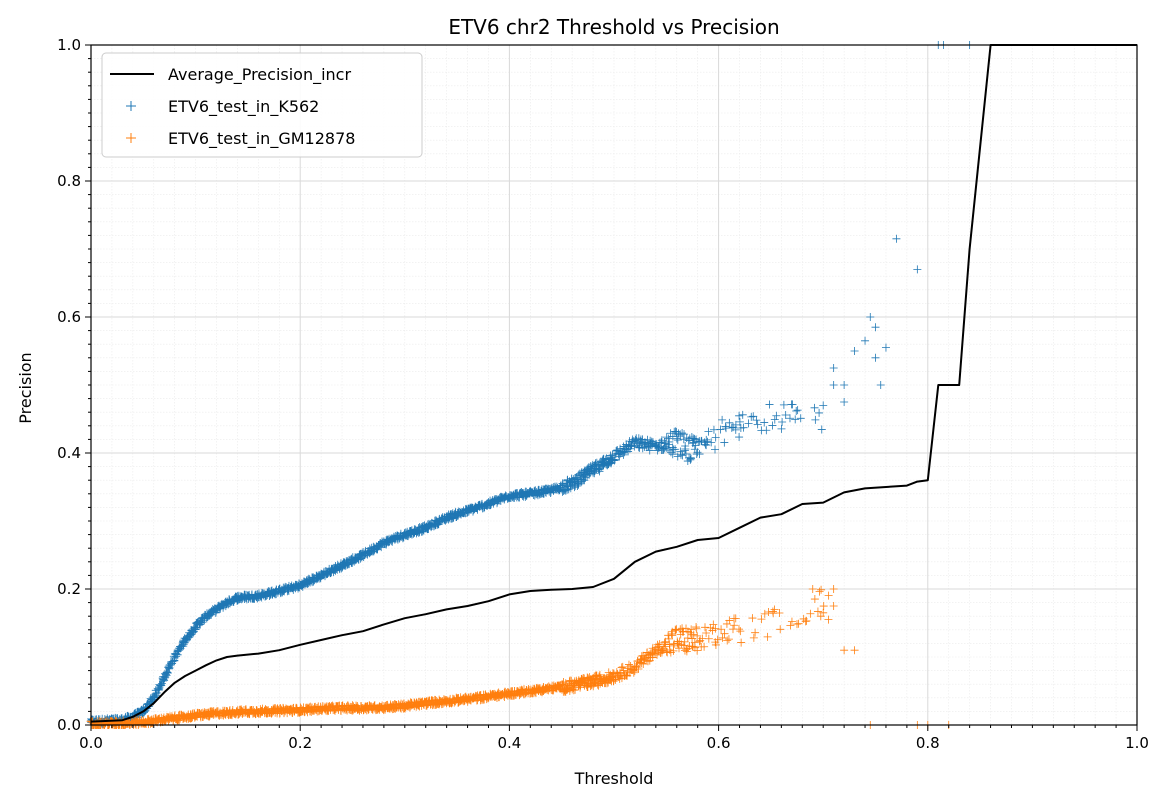 The width and height of the screenshot is (1168, 807). What do you see at coordinates (259, 75) in the screenshot?
I see `legend-label-average-precision: Average_Precision_incr` at bounding box center [259, 75].